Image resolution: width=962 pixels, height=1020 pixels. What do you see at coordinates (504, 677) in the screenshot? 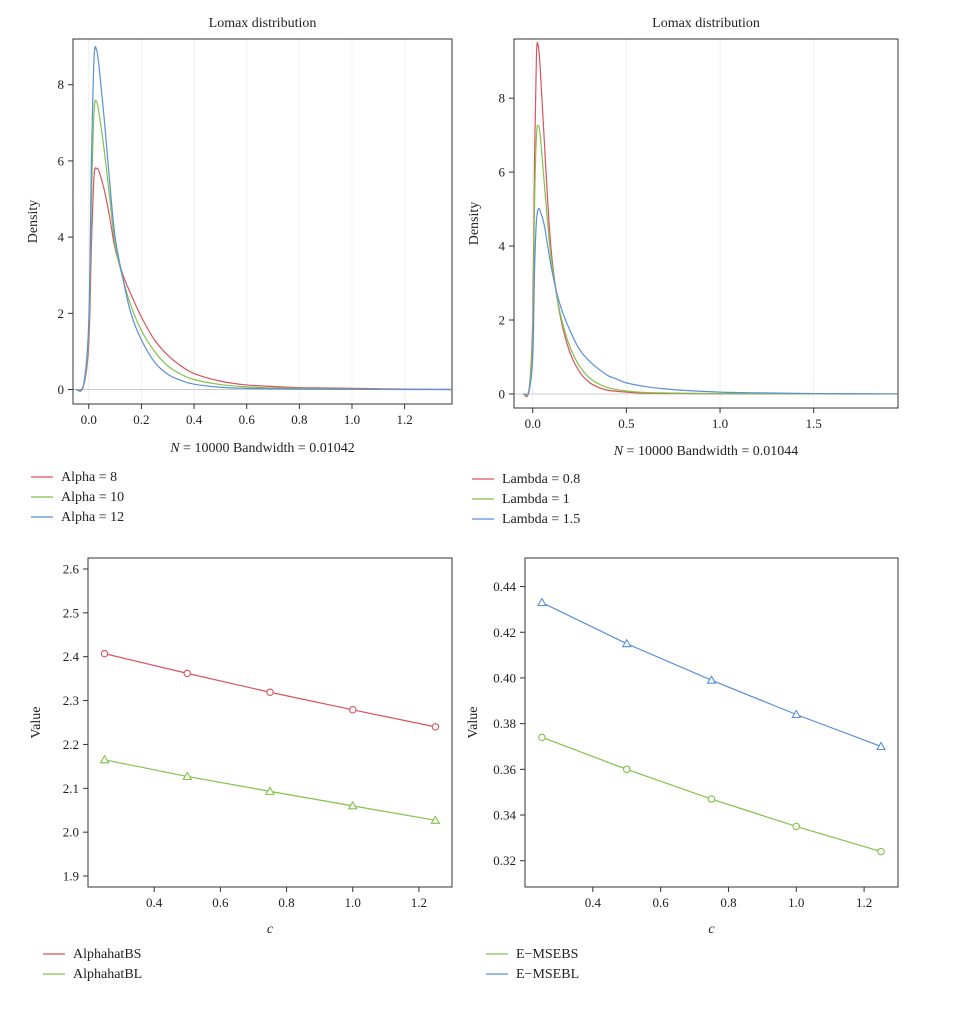
I see `y-tick-label: 0.40` at bounding box center [504, 677].